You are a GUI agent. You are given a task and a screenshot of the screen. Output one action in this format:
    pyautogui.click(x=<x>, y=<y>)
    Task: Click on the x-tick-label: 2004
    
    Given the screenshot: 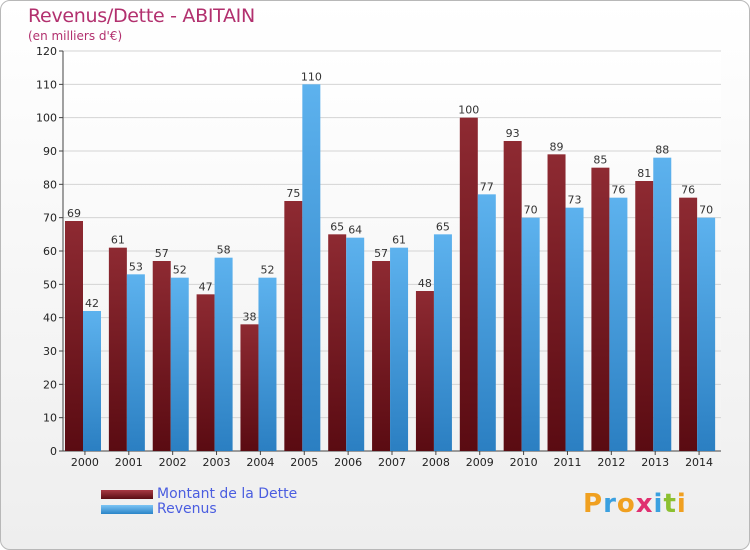 What is the action you would take?
    pyautogui.click(x=260, y=462)
    